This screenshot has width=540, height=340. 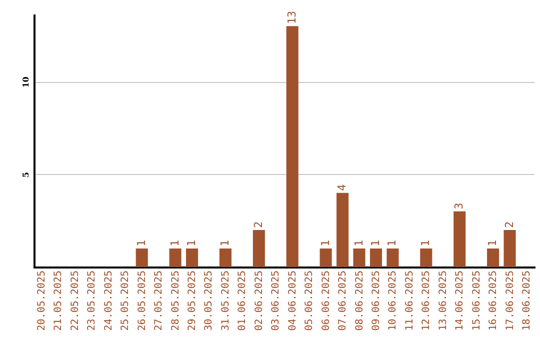 What do you see at coordinates (242, 300) in the screenshot?
I see `x-tick-label: 01.06.2025` at bounding box center [242, 300].